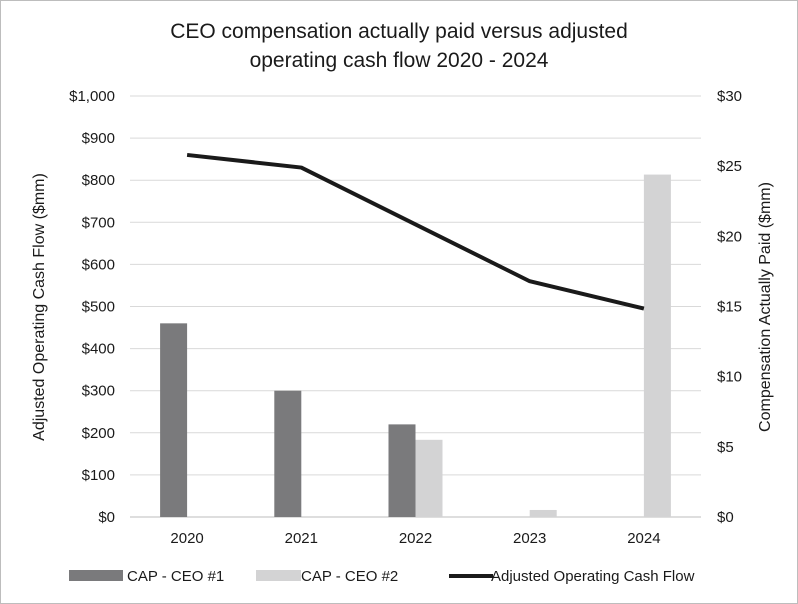 The image size is (798, 604). I want to click on x-axis-tick-label: 2020, so click(186, 538).